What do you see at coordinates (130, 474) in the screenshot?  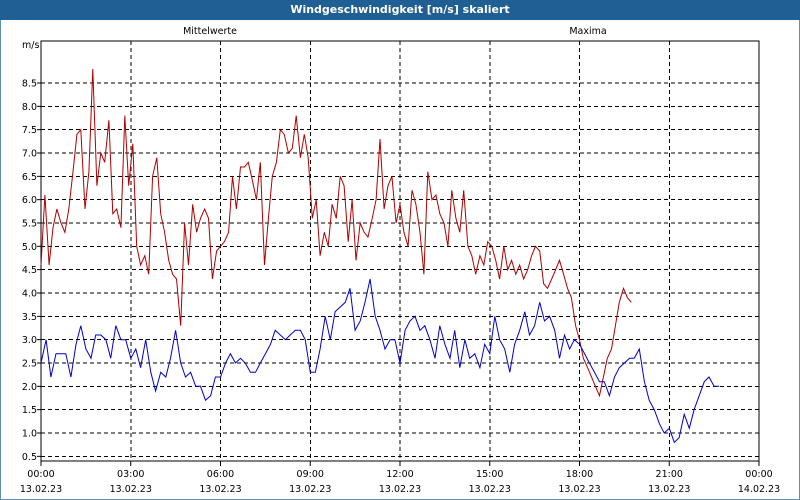 I see `x-tick-time-label: 03:00` at bounding box center [130, 474].